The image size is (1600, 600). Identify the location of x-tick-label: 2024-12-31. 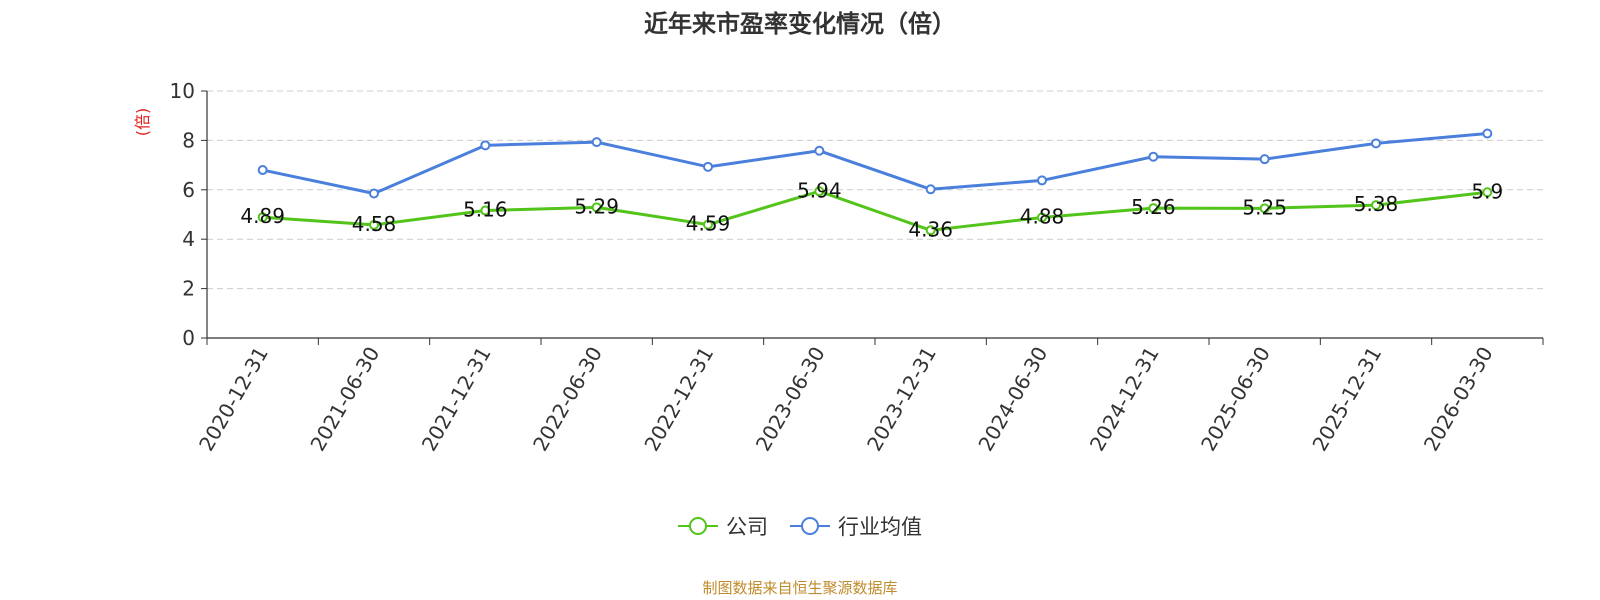
(1124, 399).